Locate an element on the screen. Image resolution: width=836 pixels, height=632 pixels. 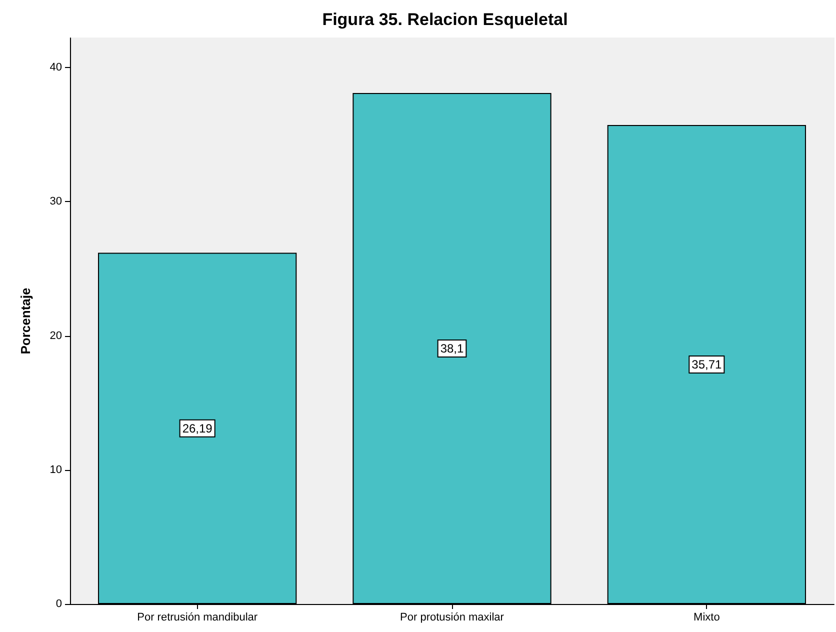
y-tick-label: 0 is located at coordinates (59, 604).